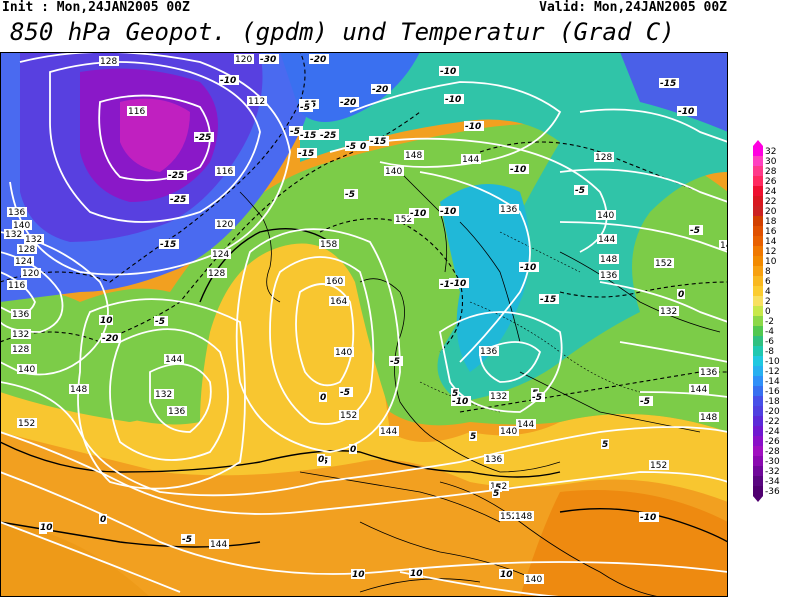 The width and height of the screenshot is (789, 597). I want to click on legend-label: 8, so click(768, 272).